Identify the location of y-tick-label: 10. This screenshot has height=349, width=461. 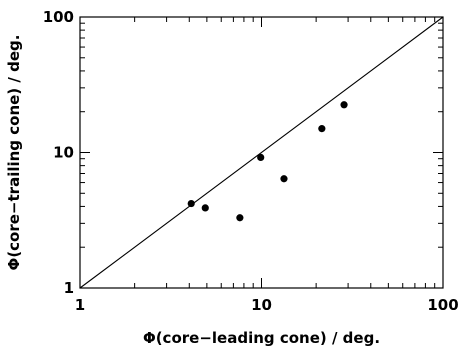
(63, 153).